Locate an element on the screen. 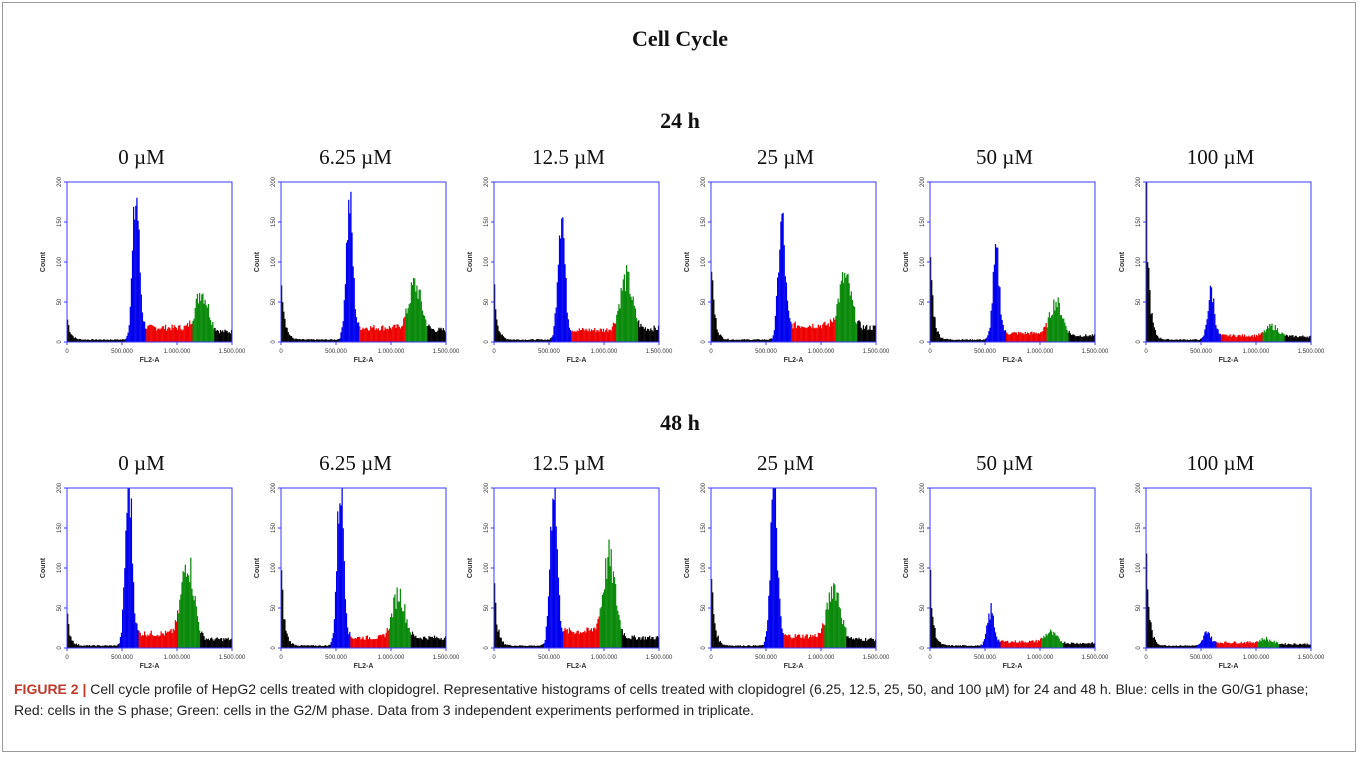 This screenshot has width=1360, height=758. x-tick-label: 500.000 is located at coordinates (336, 352).